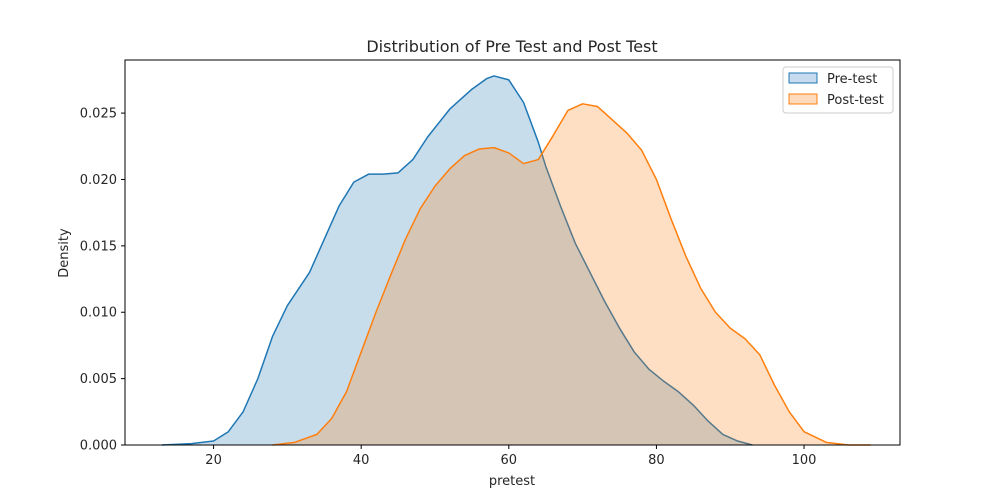  Describe the element at coordinates (213, 460) in the screenshot. I see `x-tick-label: 20` at that location.